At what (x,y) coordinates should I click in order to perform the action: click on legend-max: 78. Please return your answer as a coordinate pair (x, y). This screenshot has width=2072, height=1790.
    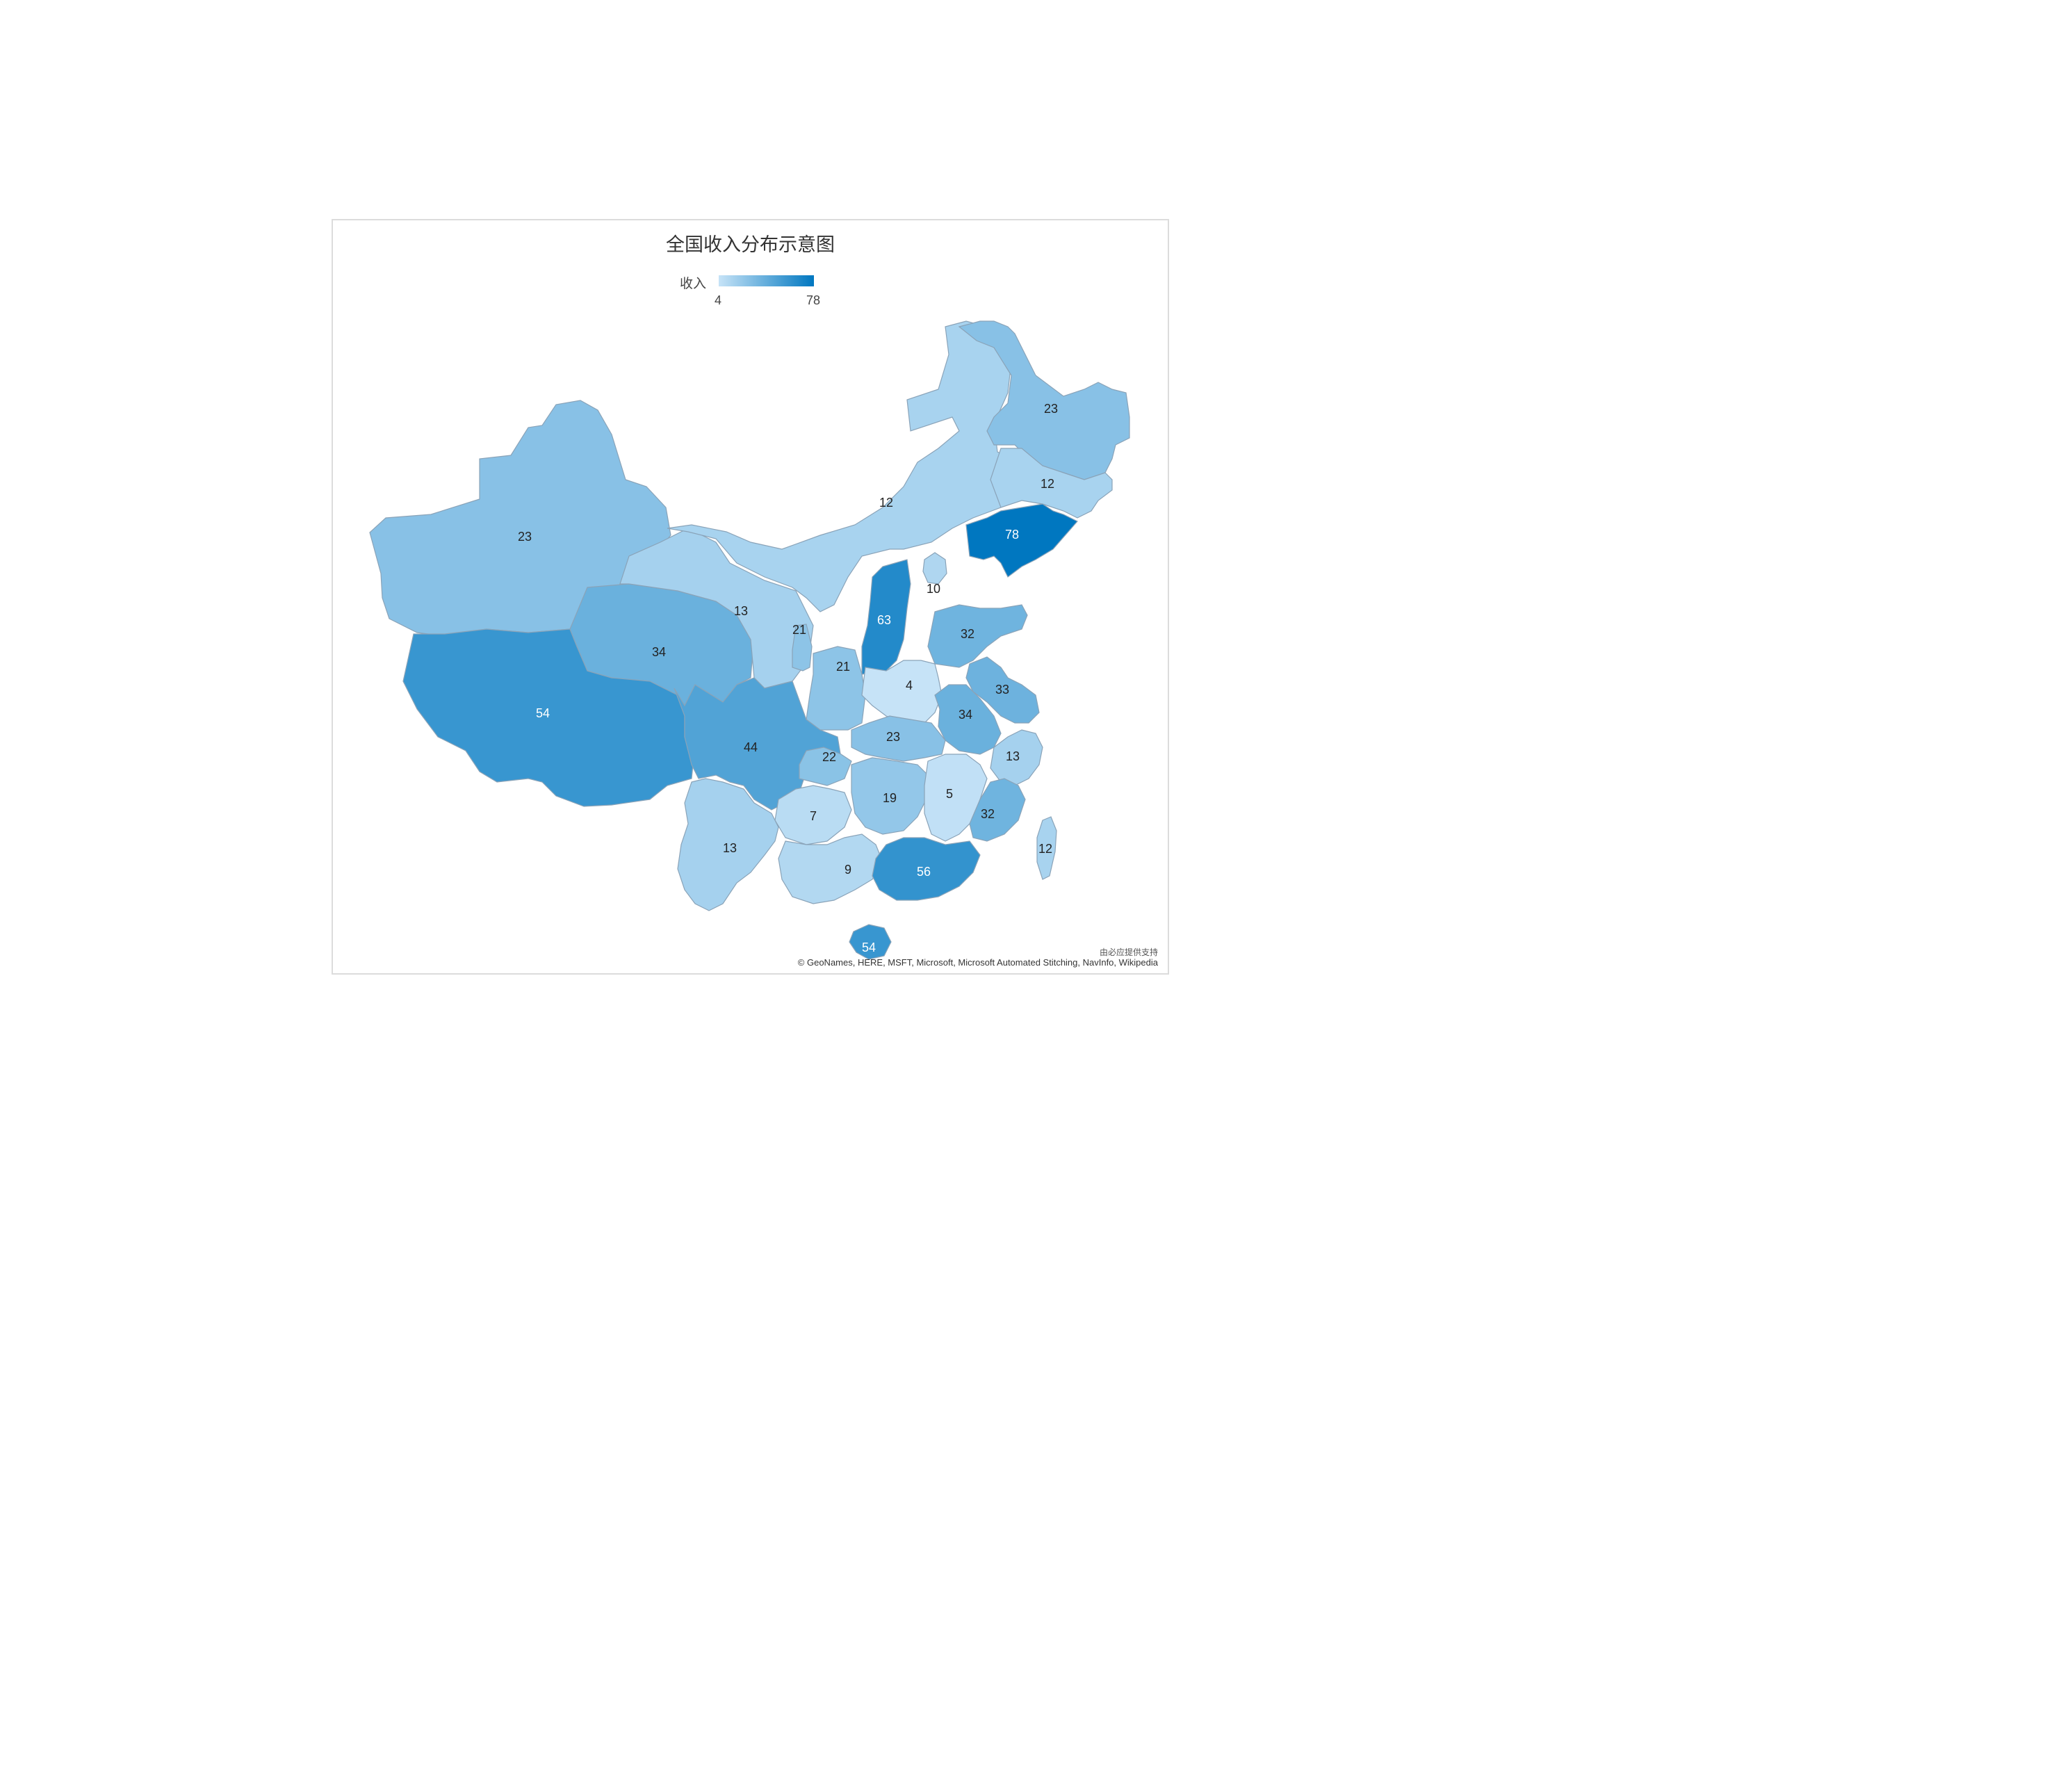
    Looking at the image, I should click on (813, 300).